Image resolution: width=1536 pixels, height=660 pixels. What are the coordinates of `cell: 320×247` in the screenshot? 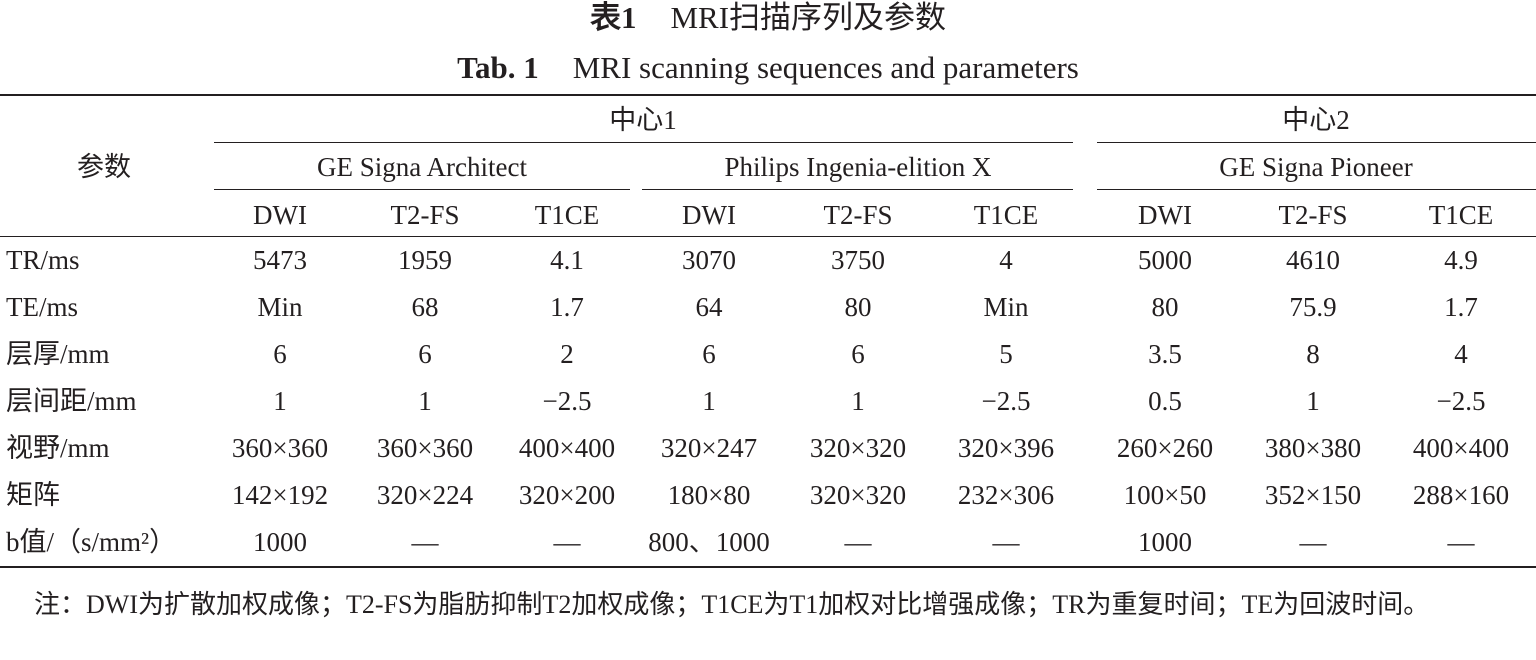 It's located at (709, 448).